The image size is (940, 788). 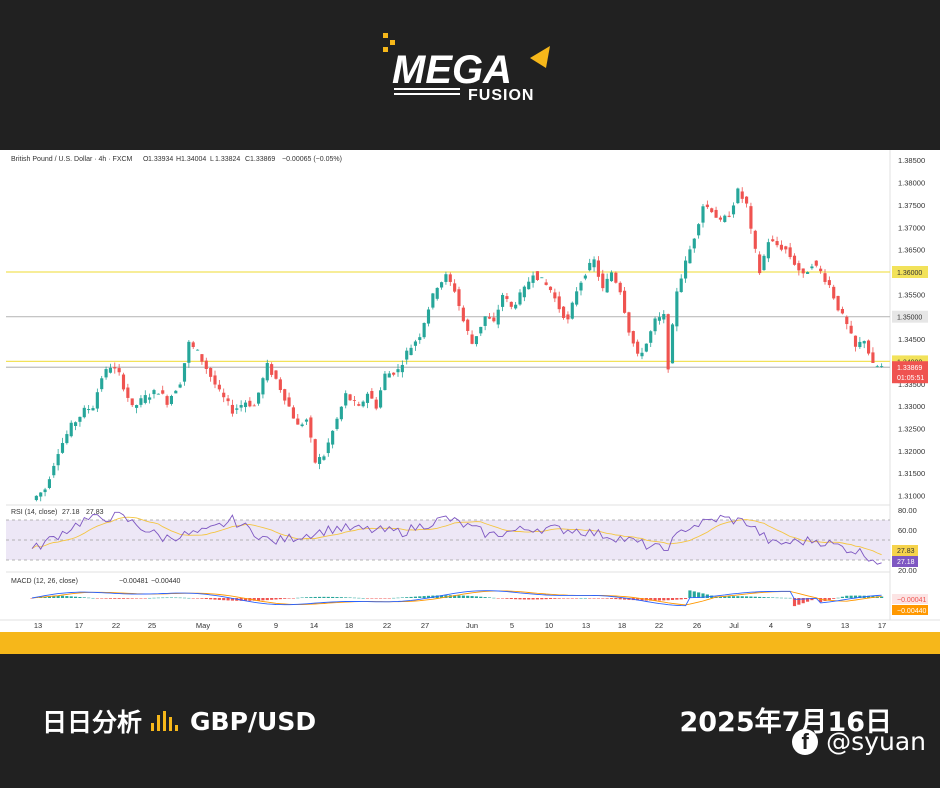 I want to click on ohlc-key-c: C, so click(x=247, y=159).